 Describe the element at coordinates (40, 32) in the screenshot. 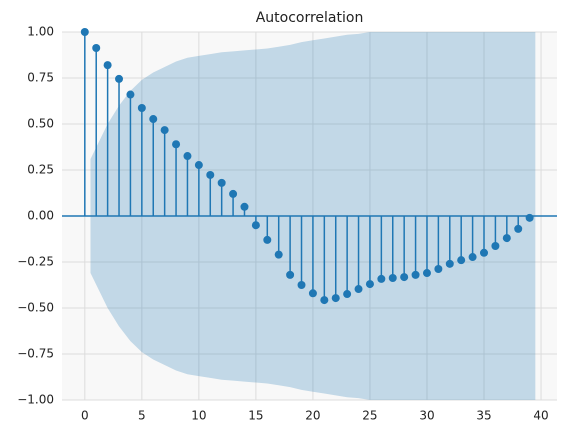

I see `y-tick-label: 1.00` at that location.